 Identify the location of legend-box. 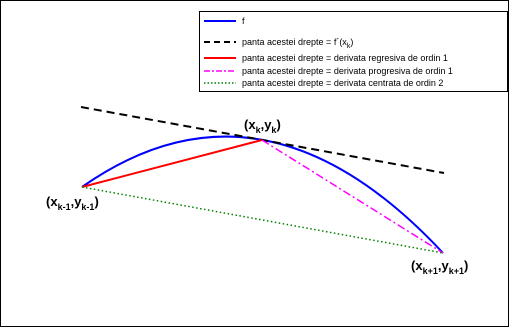
(353, 51).